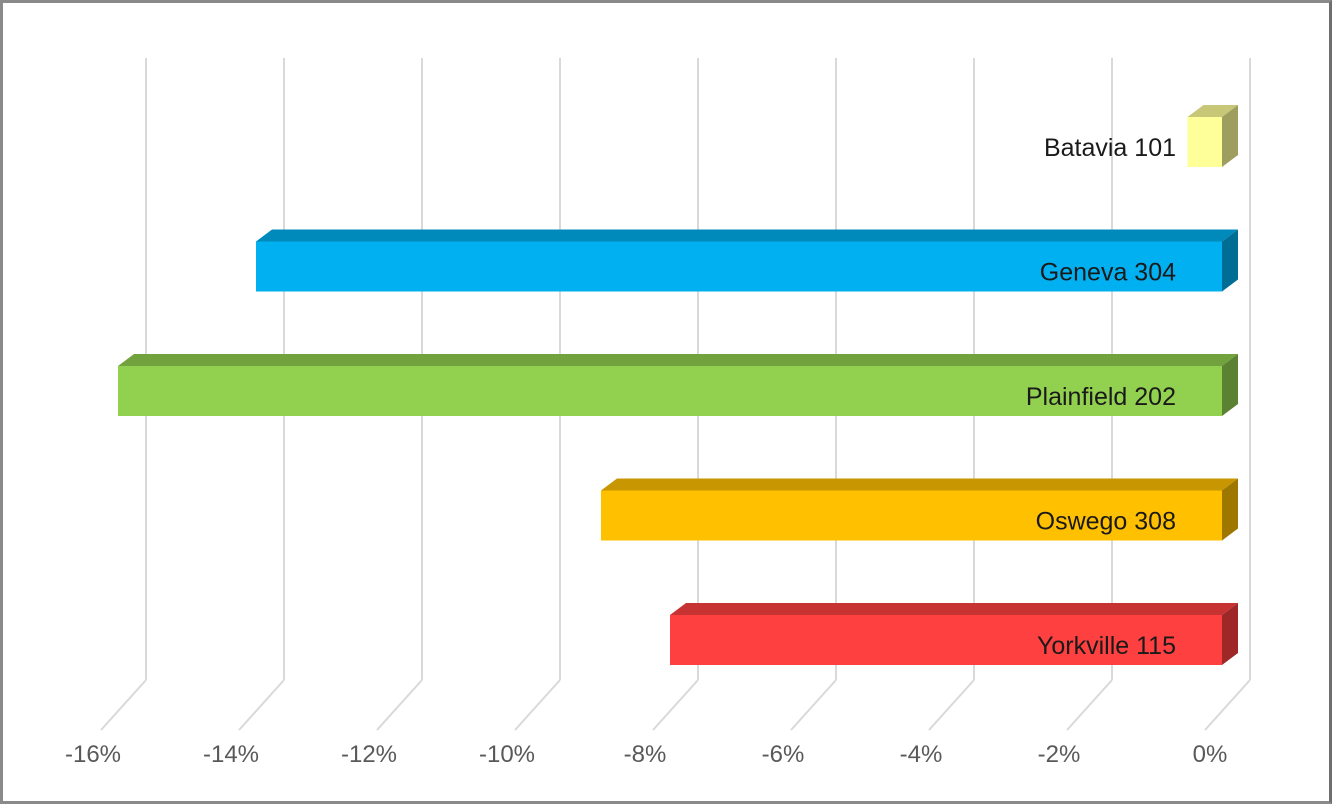 This screenshot has width=1332, height=804. Describe the element at coordinates (1101, 397) in the screenshot. I see `bar-label: Plainfield 202` at that location.